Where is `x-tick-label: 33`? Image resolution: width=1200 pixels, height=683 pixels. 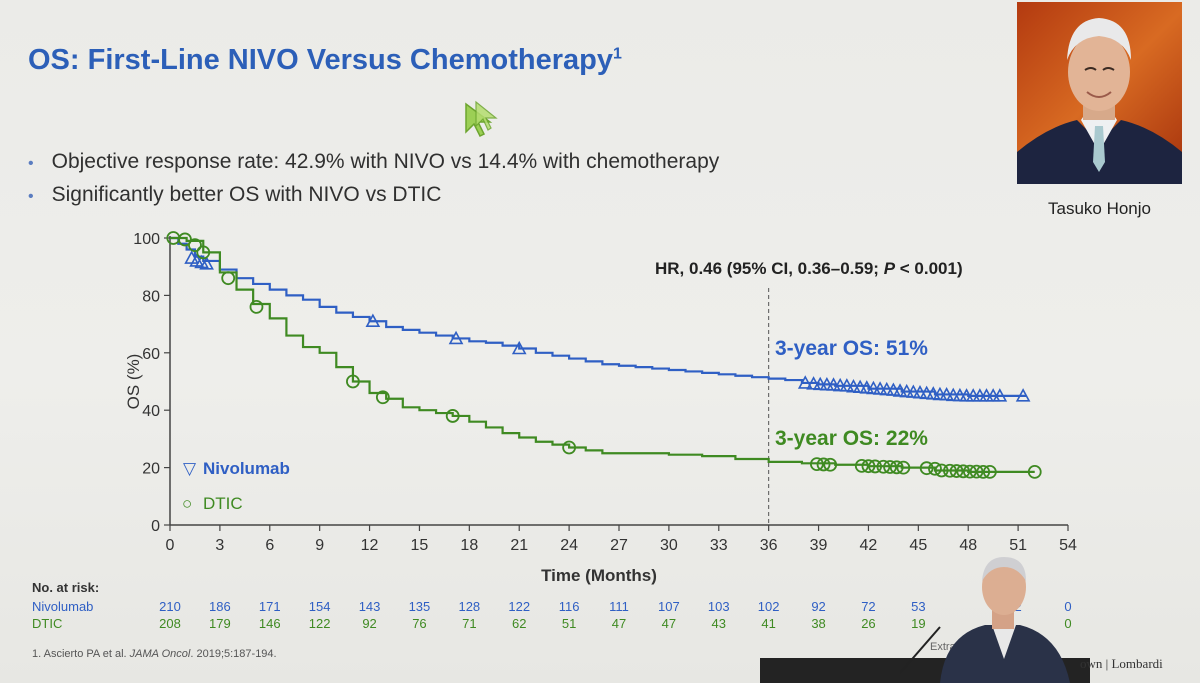 x-tick-label: 33 is located at coordinates (719, 545).